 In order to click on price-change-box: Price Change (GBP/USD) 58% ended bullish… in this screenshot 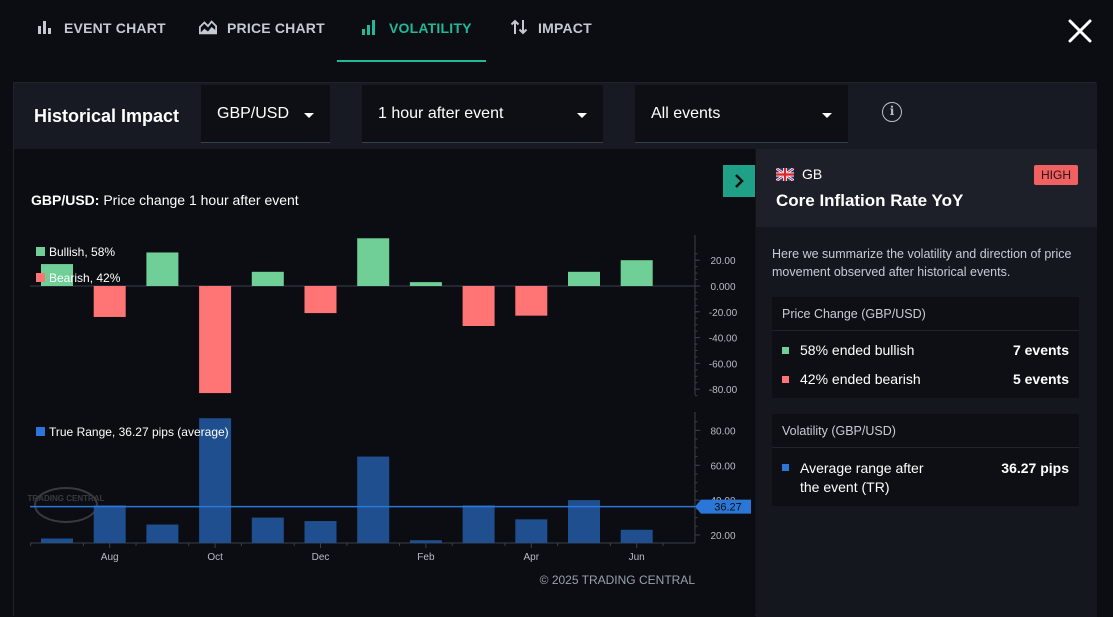, I will do `click(925, 347)`.